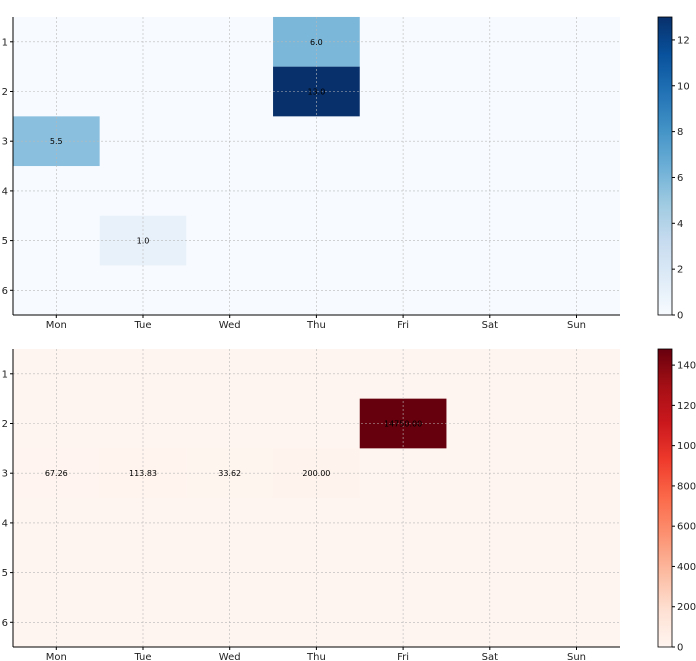  Describe the element at coordinates (316, 473) in the screenshot. I see `cell-value-label: 200.00` at that location.